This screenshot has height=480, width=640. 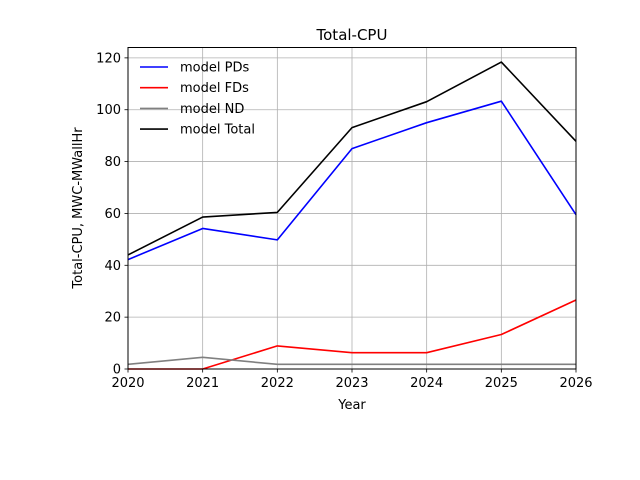 What do you see at coordinates (202, 383) in the screenshot?
I see `x-tick-label: 2021` at bounding box center [202, 383].